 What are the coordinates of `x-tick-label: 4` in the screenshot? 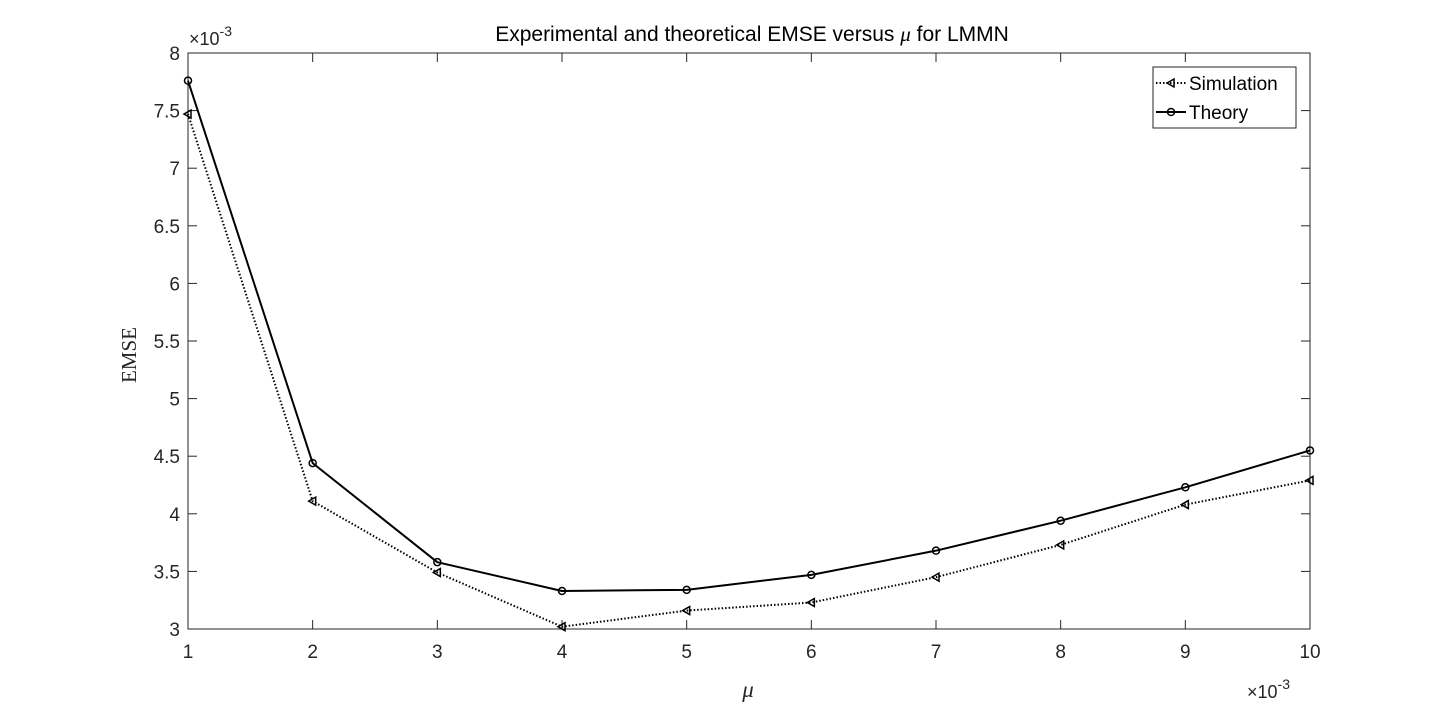 It's located at (562, 652).